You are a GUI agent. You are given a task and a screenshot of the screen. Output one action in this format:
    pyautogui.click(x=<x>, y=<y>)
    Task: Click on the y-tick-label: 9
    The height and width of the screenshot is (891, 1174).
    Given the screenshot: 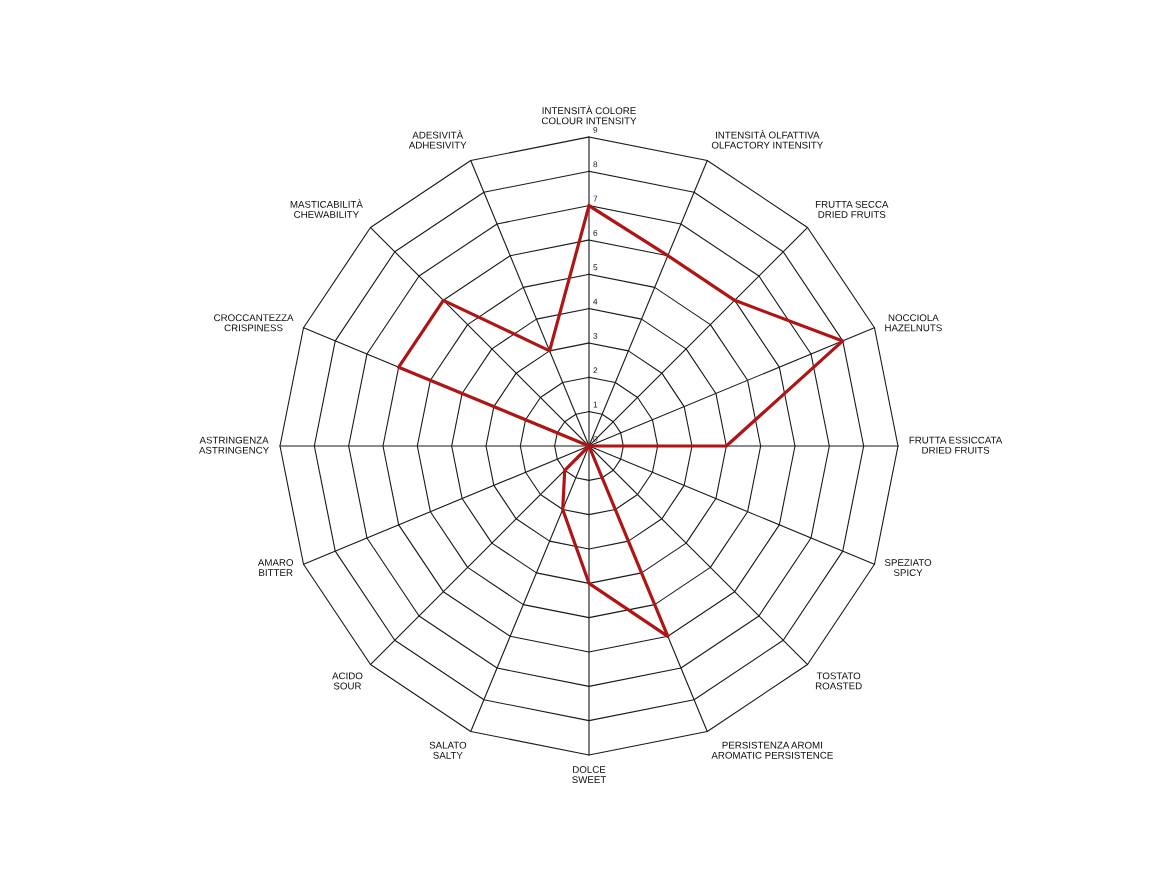 What is the action you would take?
    pyautogui.click(x=595, y=129)
    